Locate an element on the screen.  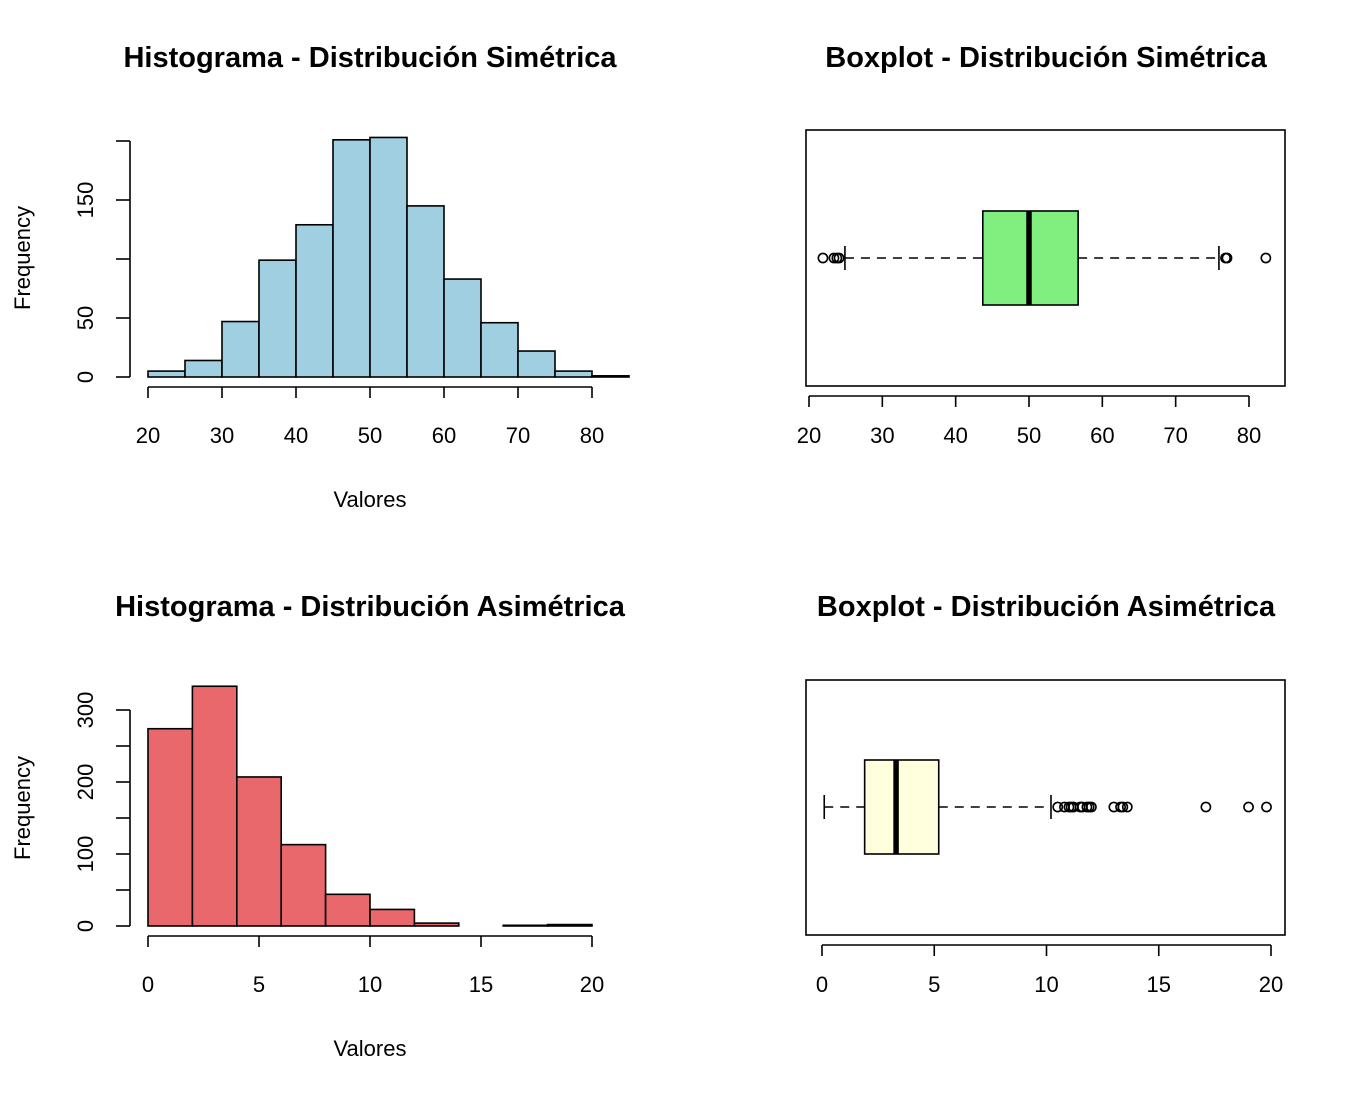
chart-title: Boxplot - Distribución Simétrica is located at coordinates (1046, 58).